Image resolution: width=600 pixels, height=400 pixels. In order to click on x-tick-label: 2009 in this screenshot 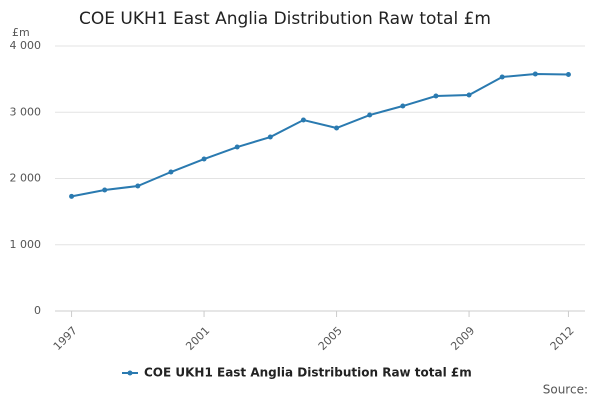, I will do `click(462, 338)`.